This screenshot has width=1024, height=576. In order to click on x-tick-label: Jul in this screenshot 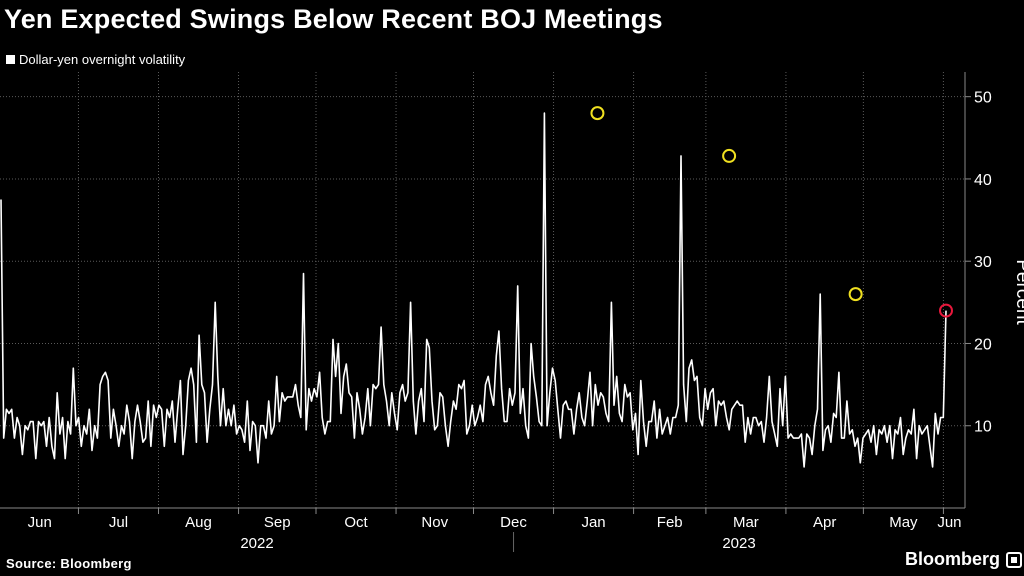, I will do `click(118, 522)`.